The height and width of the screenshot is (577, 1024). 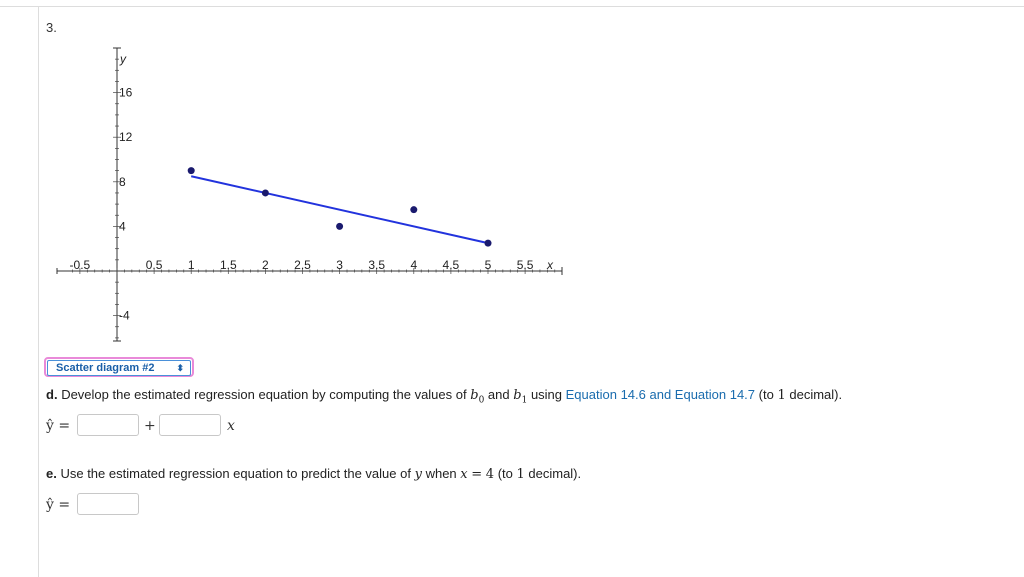 What do you see at coordinates (413, 265) in the screenshot?
I see `x-tick-label: 4` at bounding box center [413, 265].